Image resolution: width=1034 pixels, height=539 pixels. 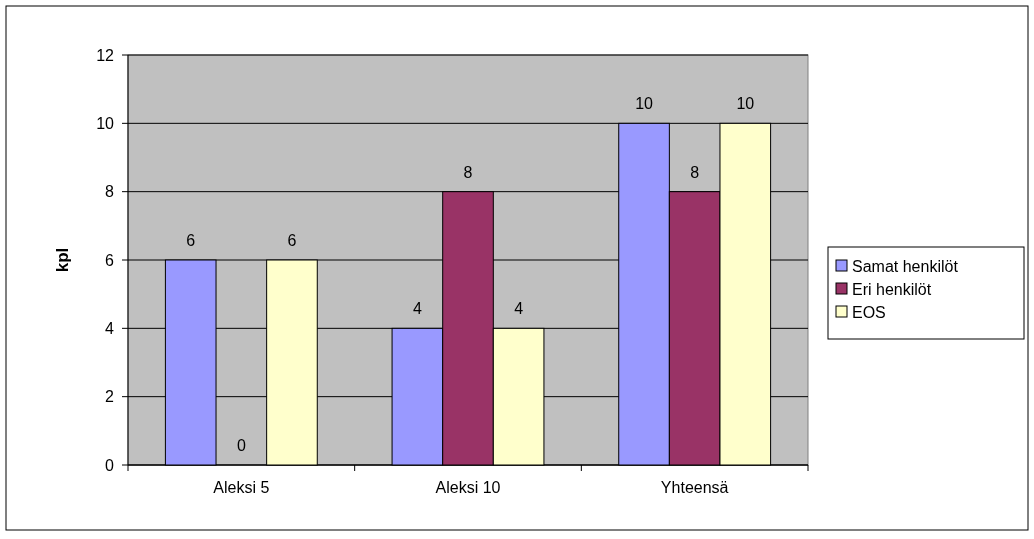 What do you see at coordinates (62, 260) in the screenshot?
I see `y-axis-title: kpl` at bounding box center [62, 260].